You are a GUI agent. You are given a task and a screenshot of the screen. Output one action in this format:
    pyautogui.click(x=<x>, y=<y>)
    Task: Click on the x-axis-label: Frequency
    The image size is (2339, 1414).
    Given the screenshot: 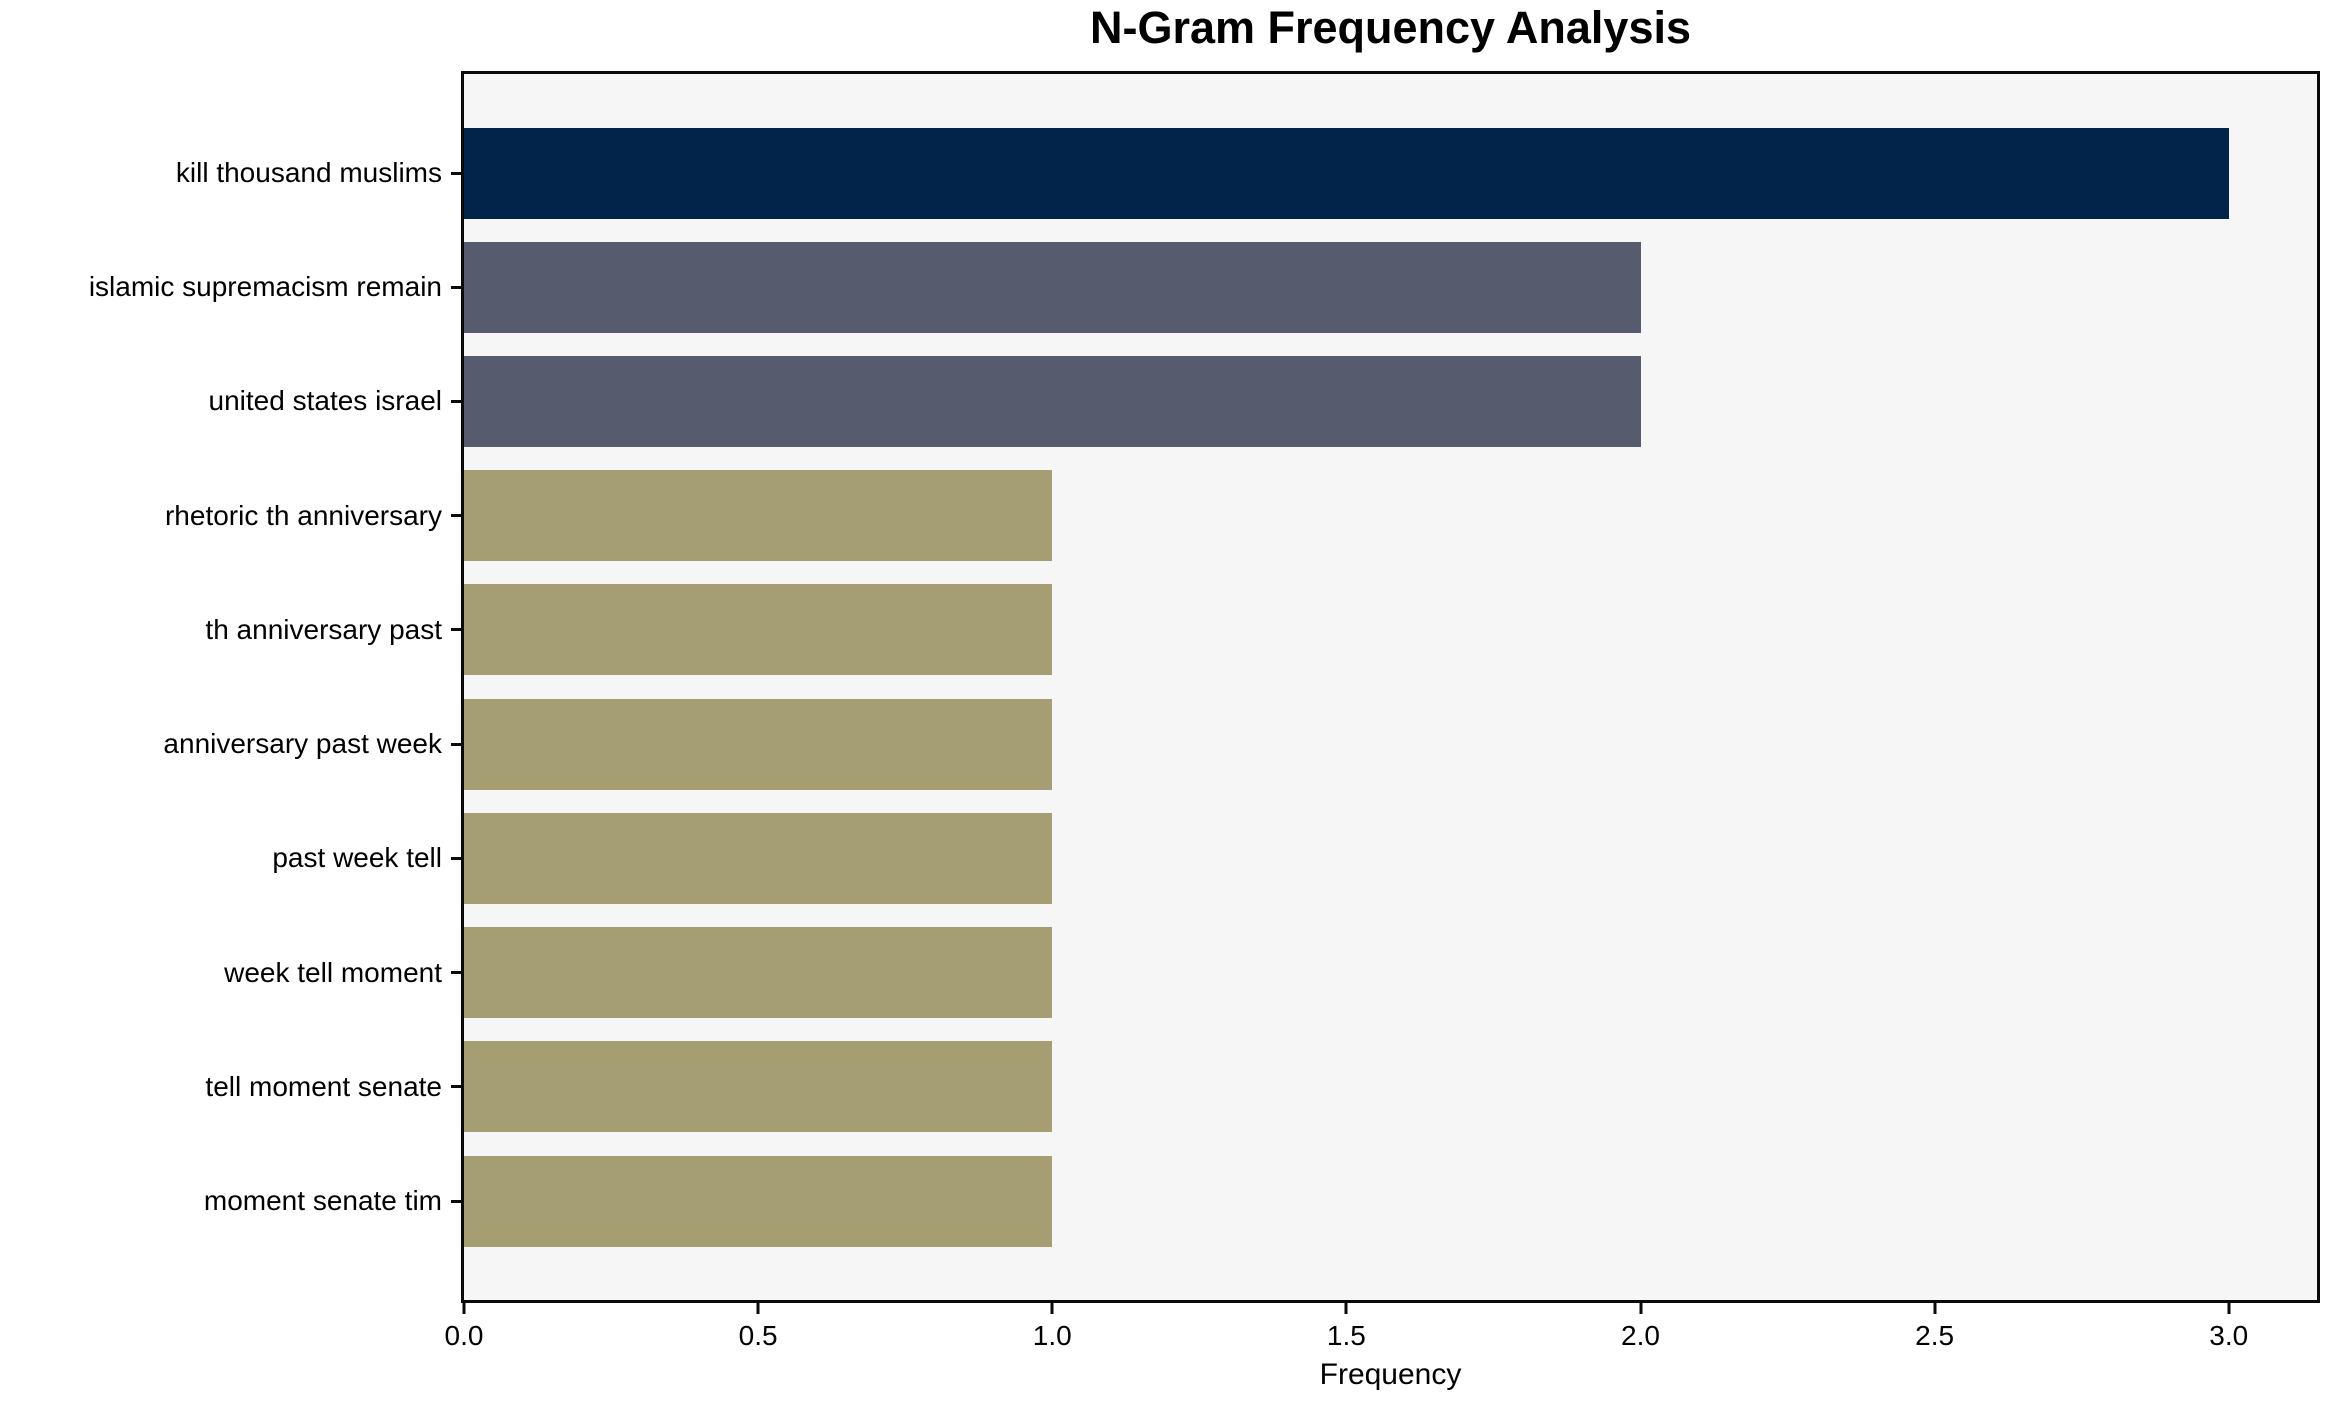 What is the action you would take?
    pyautogui.click(x=1390, y=1374)
    